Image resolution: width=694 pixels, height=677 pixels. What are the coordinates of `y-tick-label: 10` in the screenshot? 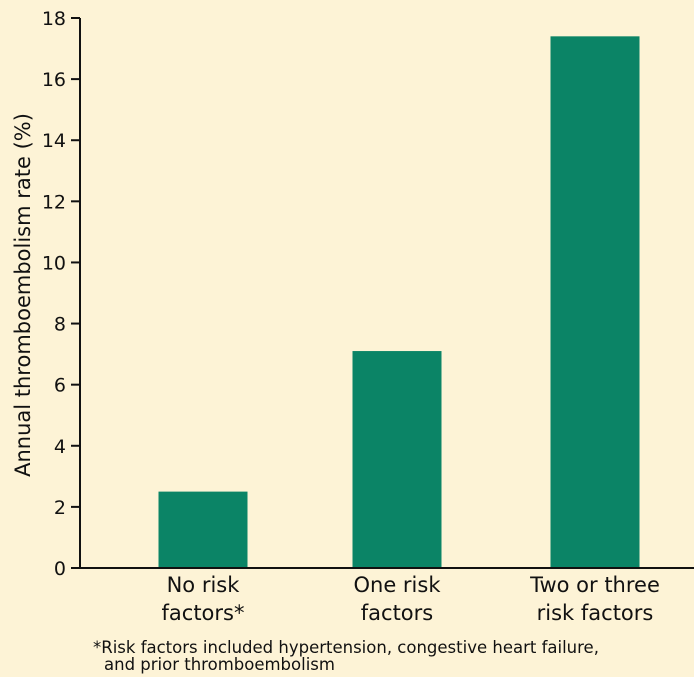 It's located at (54, 263).